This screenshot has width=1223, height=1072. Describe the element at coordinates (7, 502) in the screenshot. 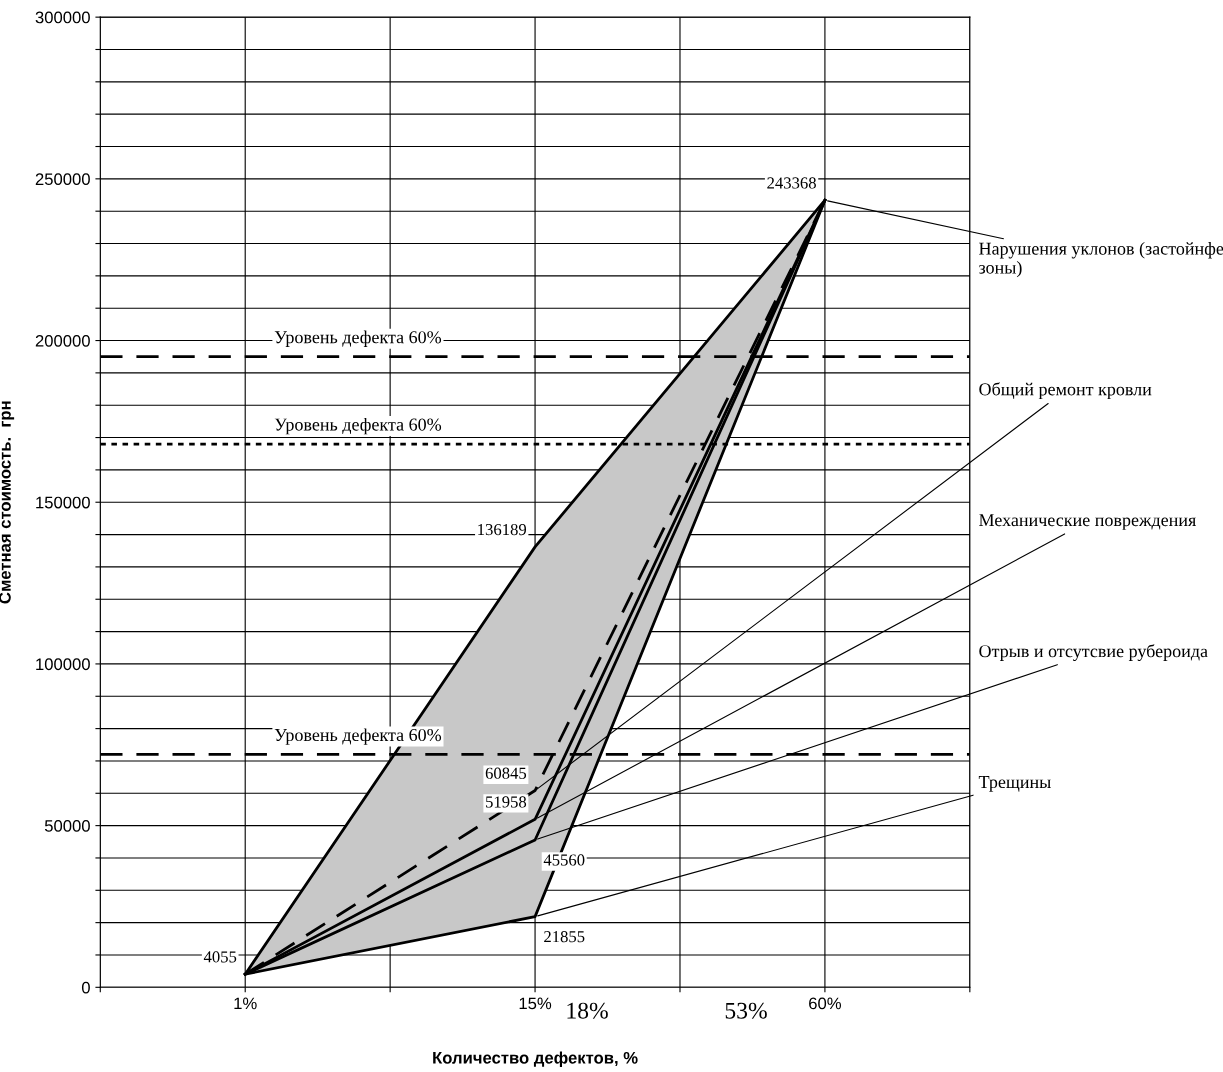

I see `y-axis-title: Сметная стоимость. грн` at that location.